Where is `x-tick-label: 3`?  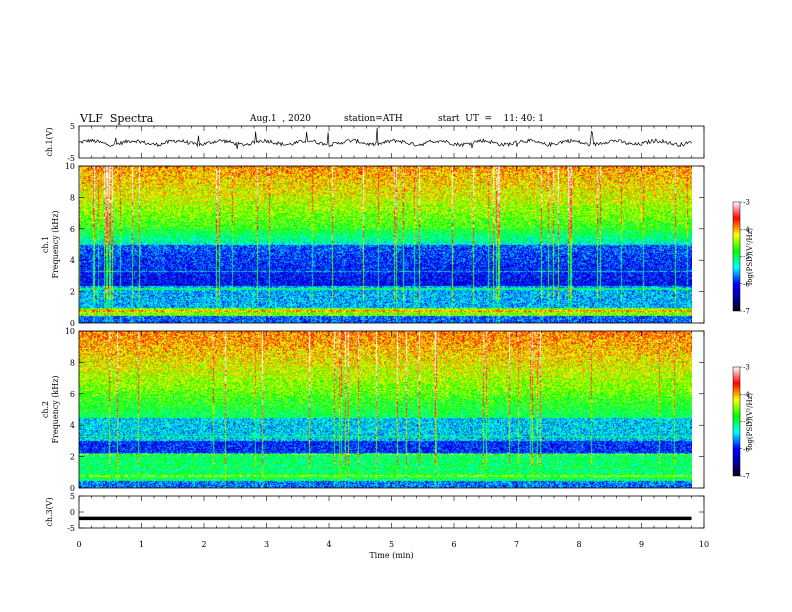 x-tick-label: 3 is located at coordinates (266, 544).